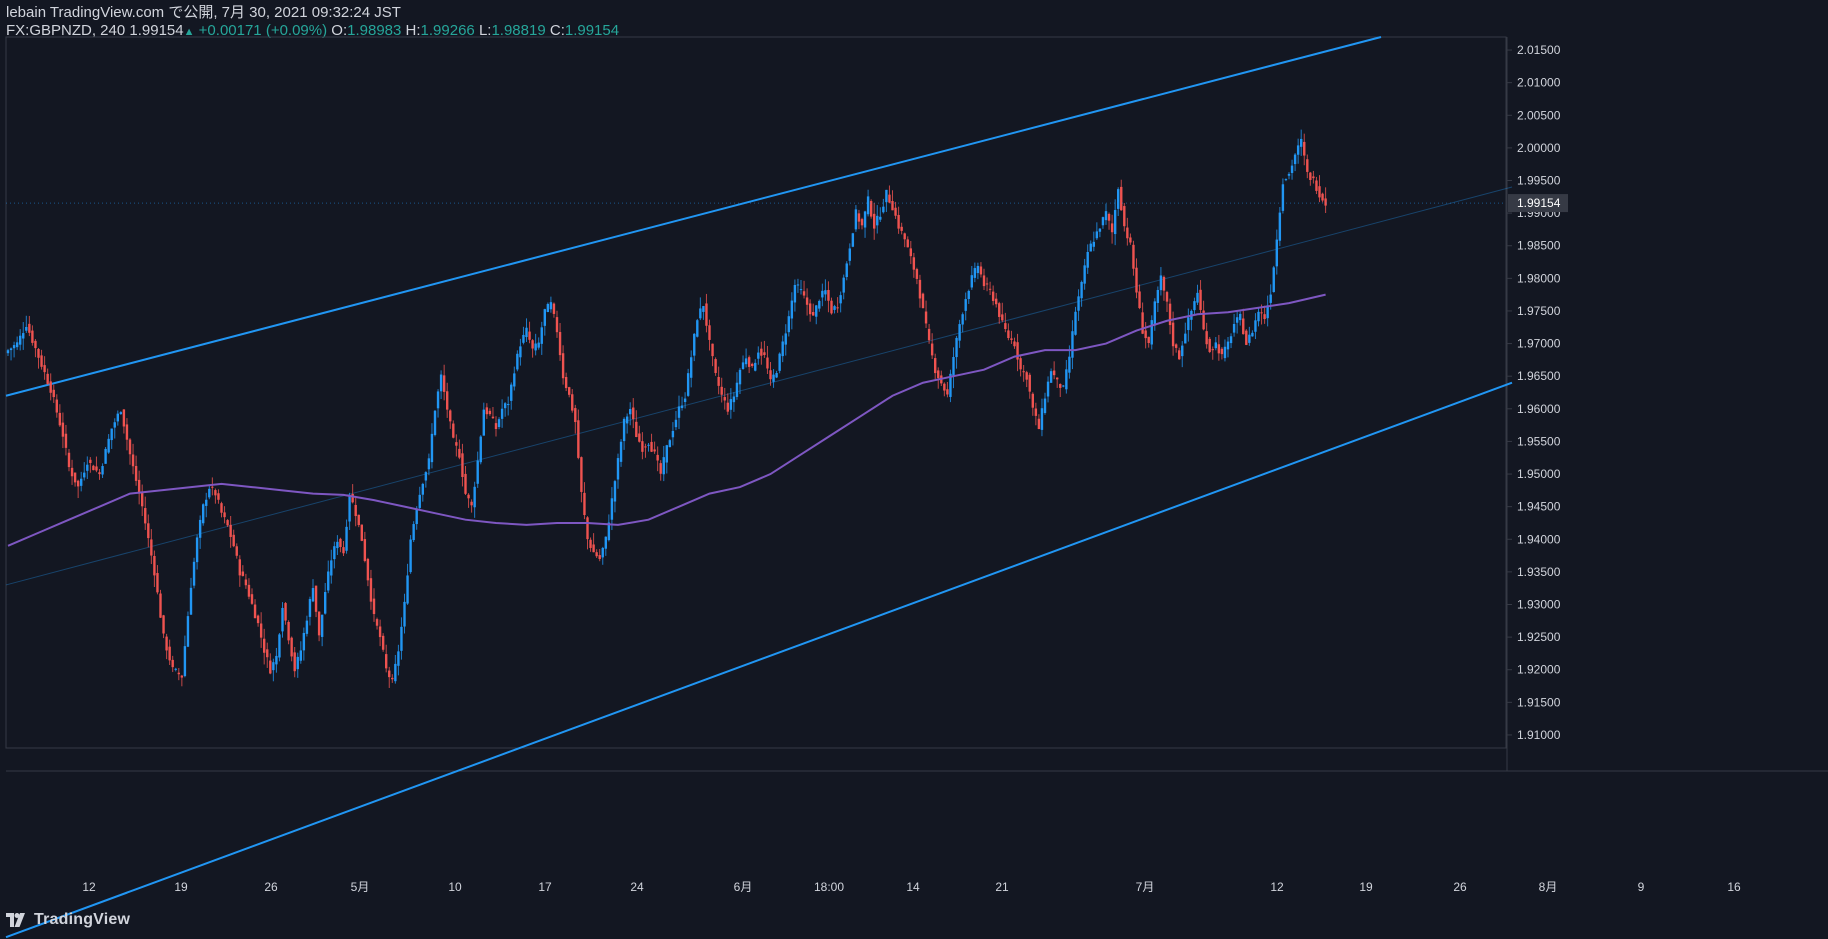 This screenshot has height=939, width=1828. I want to click on time-tick-label: 10, so click(455, 887).